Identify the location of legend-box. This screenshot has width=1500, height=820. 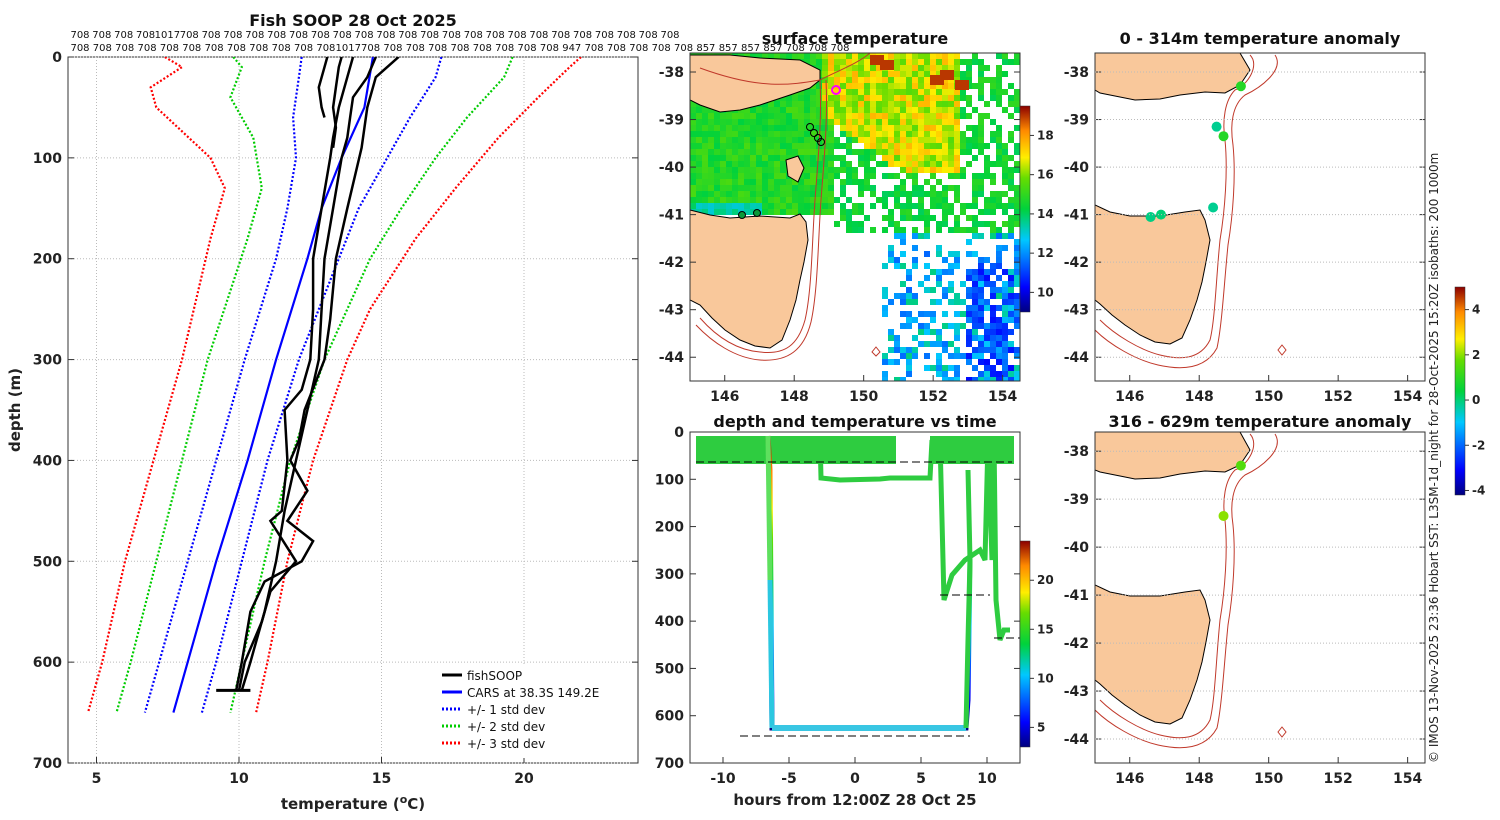
(529, 712).